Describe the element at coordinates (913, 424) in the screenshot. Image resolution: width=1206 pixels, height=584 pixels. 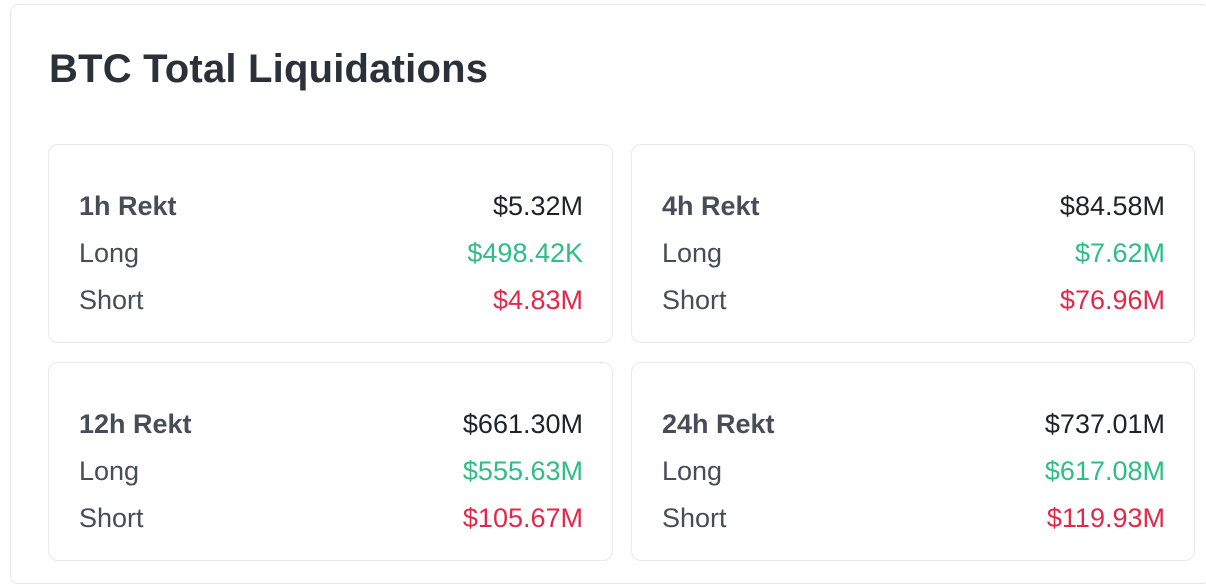
I see `card-header-row: 24h Rekt $737.01M` at that location.